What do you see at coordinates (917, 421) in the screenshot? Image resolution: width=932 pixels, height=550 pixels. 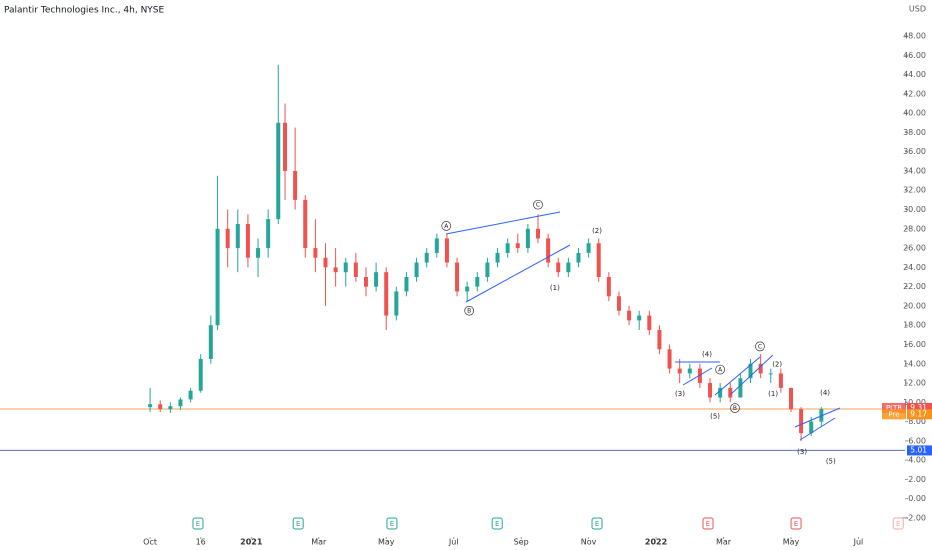 I see `y-tick-label: 8.00` at bounding box center [917, 421].